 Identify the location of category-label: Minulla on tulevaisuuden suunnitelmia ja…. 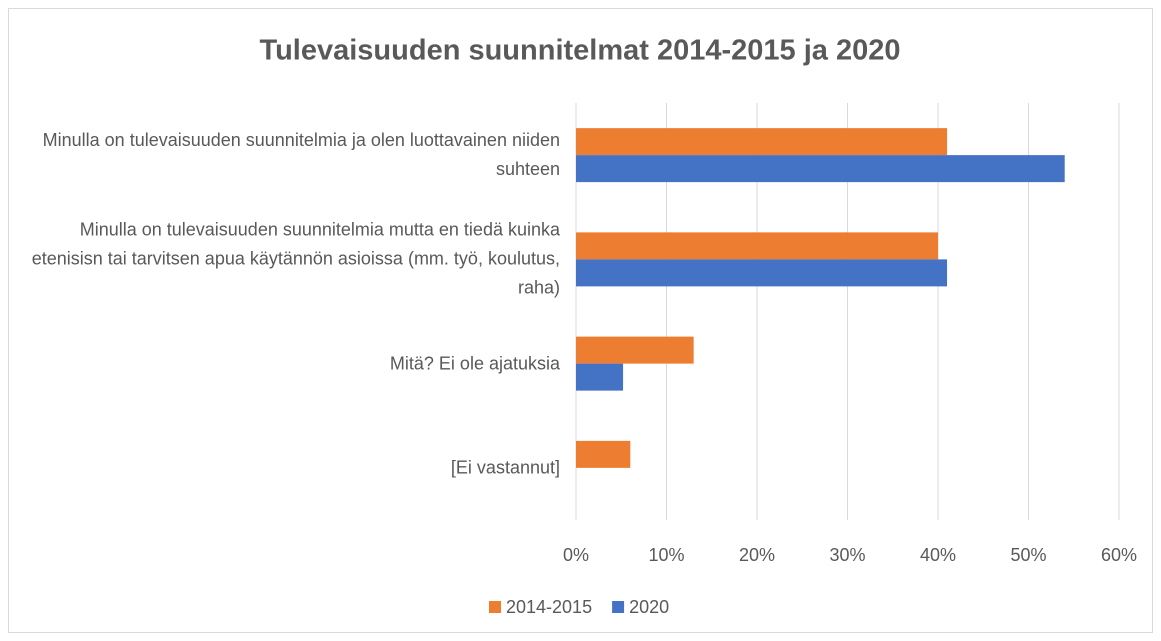
(301, 155).